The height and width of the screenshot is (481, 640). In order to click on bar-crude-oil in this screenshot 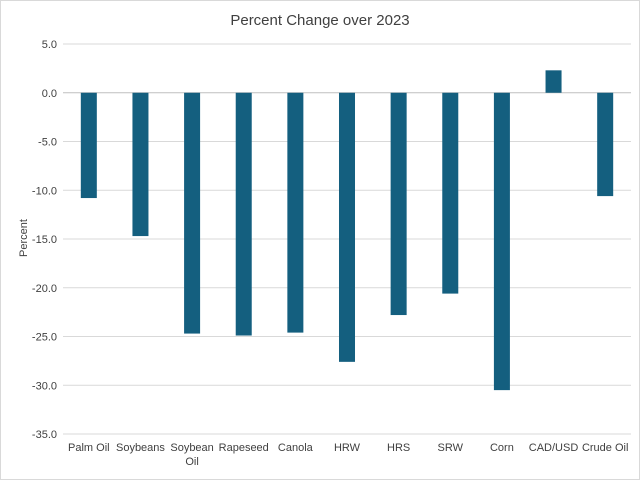, I will do `click(605, 144)`.